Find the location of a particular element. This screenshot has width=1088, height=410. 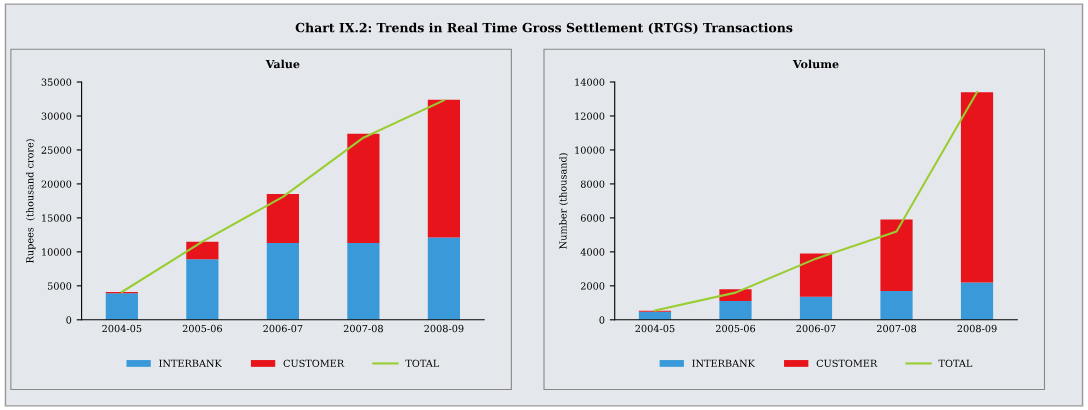

y-tick-label: 30000 is located at coordinates (56, 116).